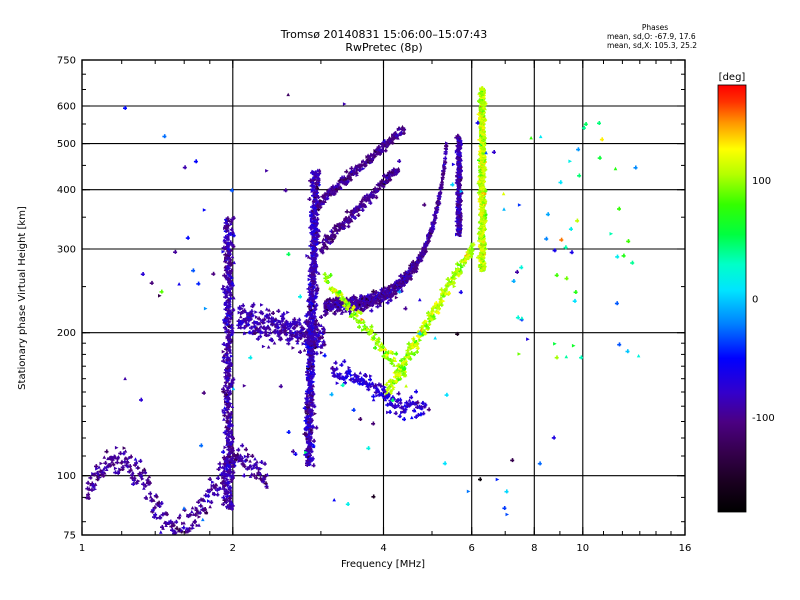 The image size is (800, 600). What do you see at coordinates (383, 564) in the screenshot?
I see `x-axis-label: Frequency [MHz]` at bounding box center [383, 564].